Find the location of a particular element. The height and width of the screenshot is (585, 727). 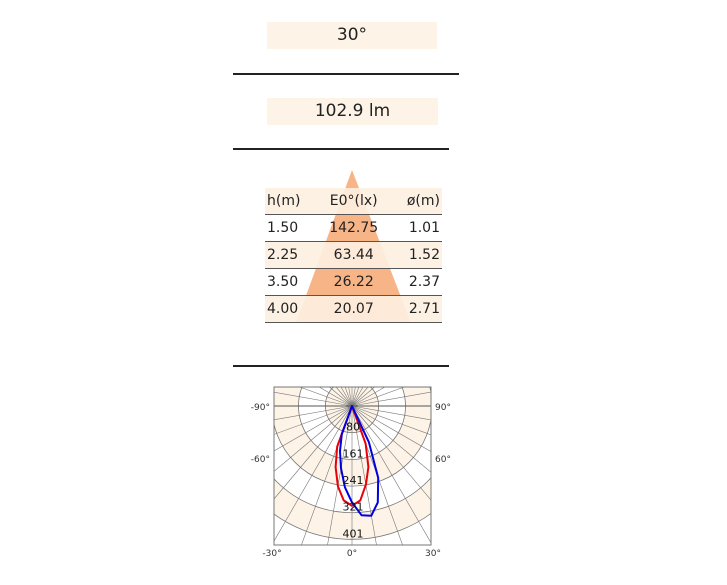

table-row: 3.50 26.22 2.37 is located at coordinates (353, 282).